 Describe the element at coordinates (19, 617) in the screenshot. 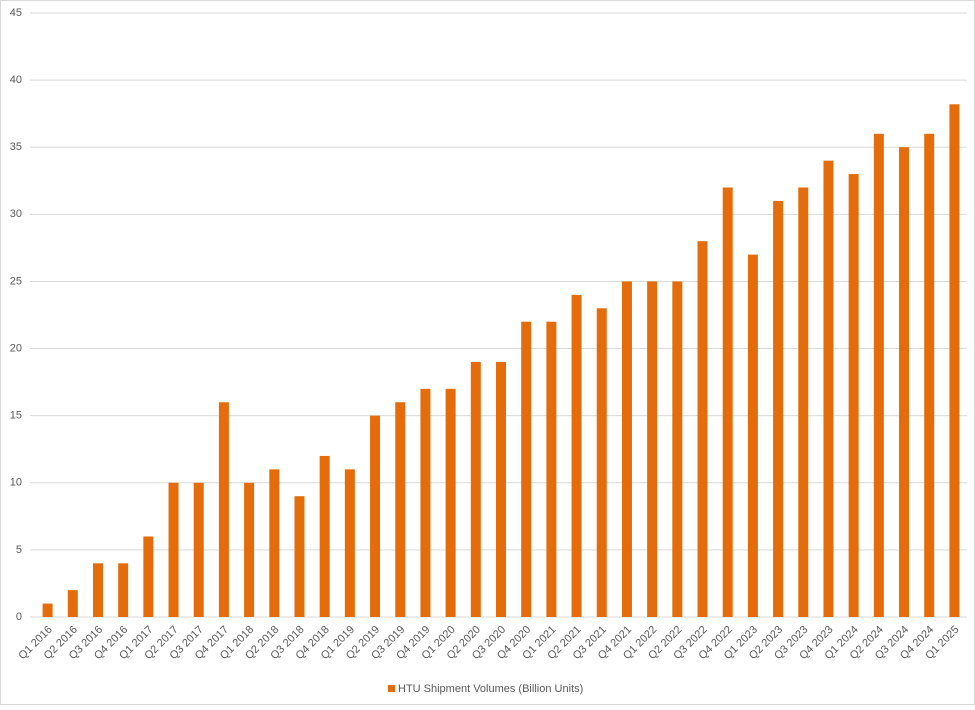

I see `y-tick-label: 0` at that location.